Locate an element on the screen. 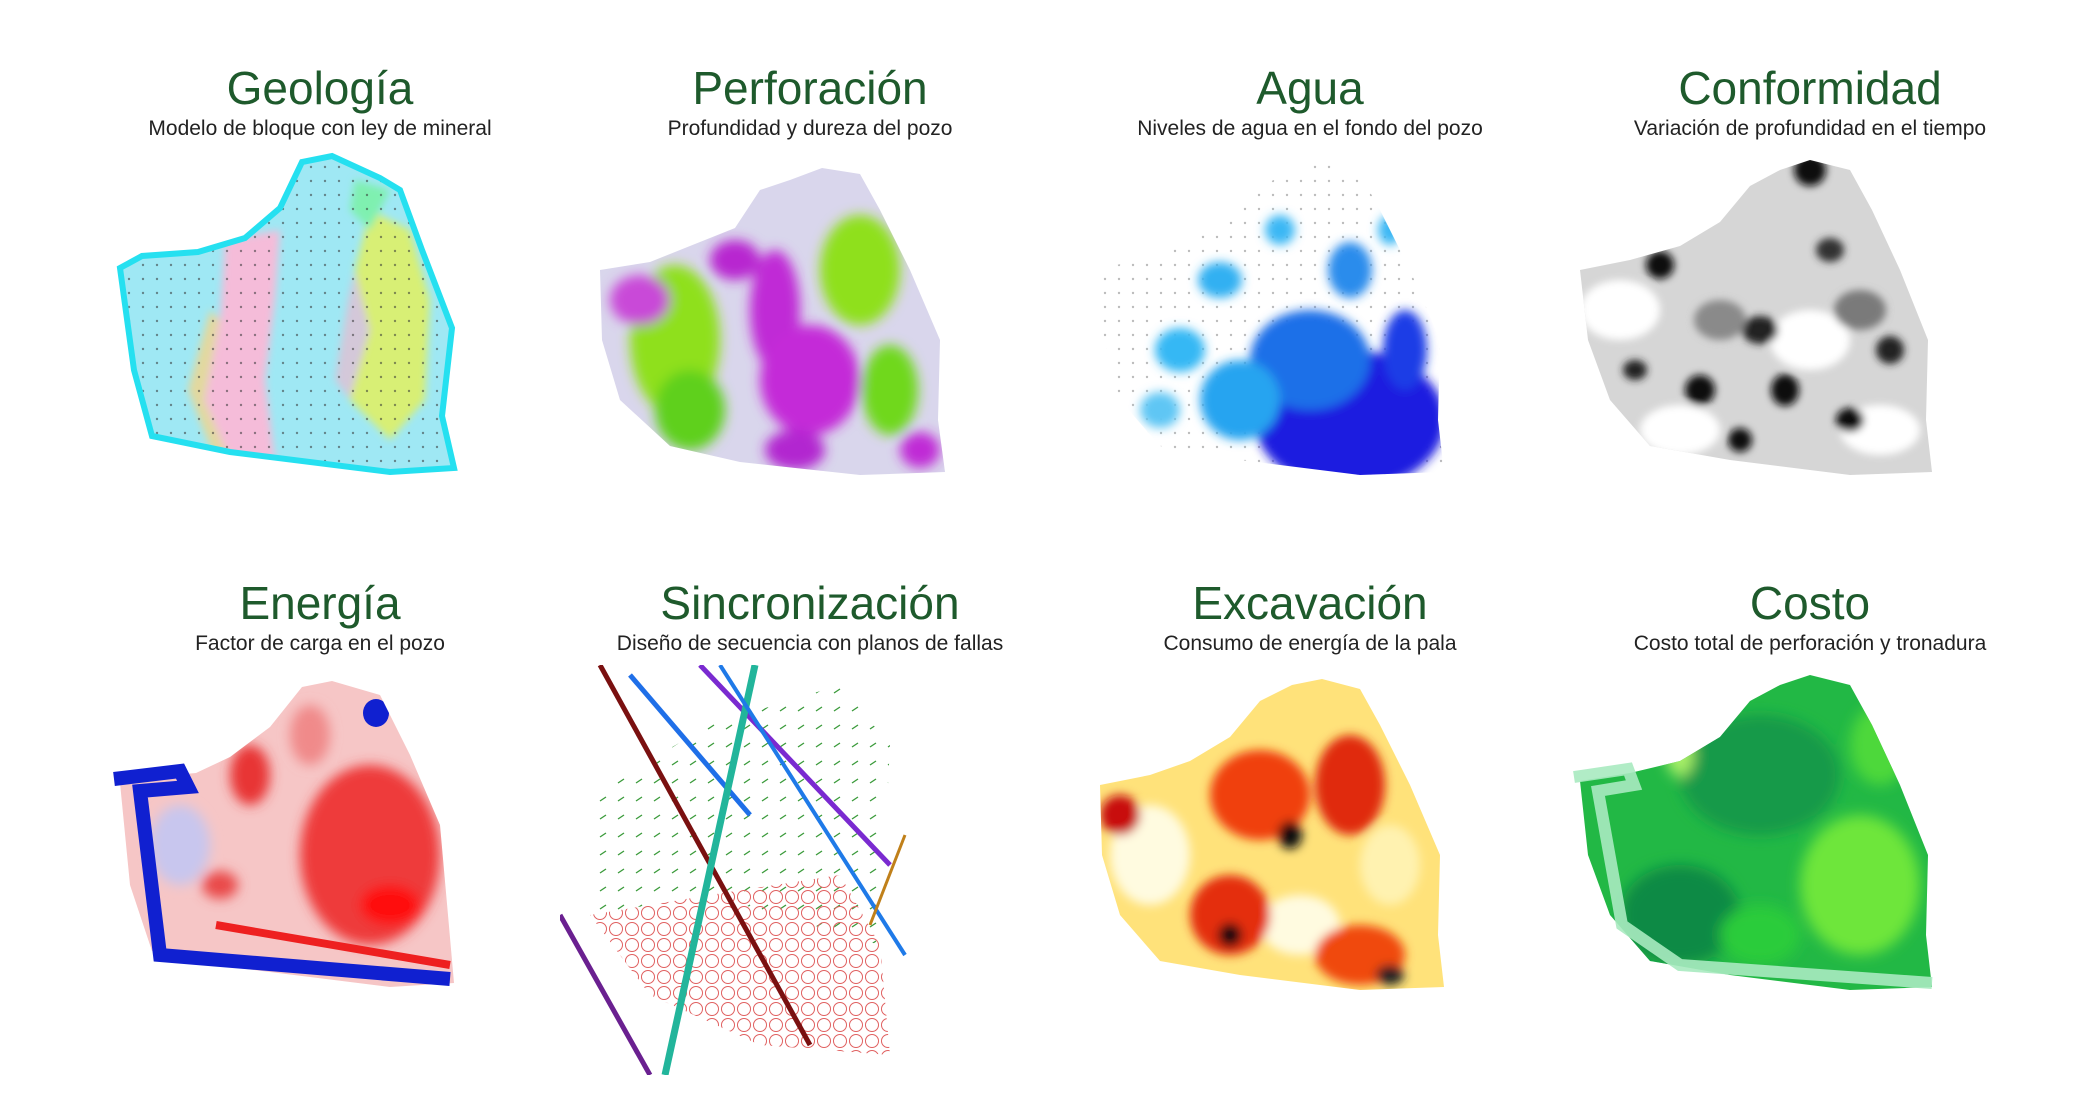  panel-title: Energía is located at coordinates (320, 603).